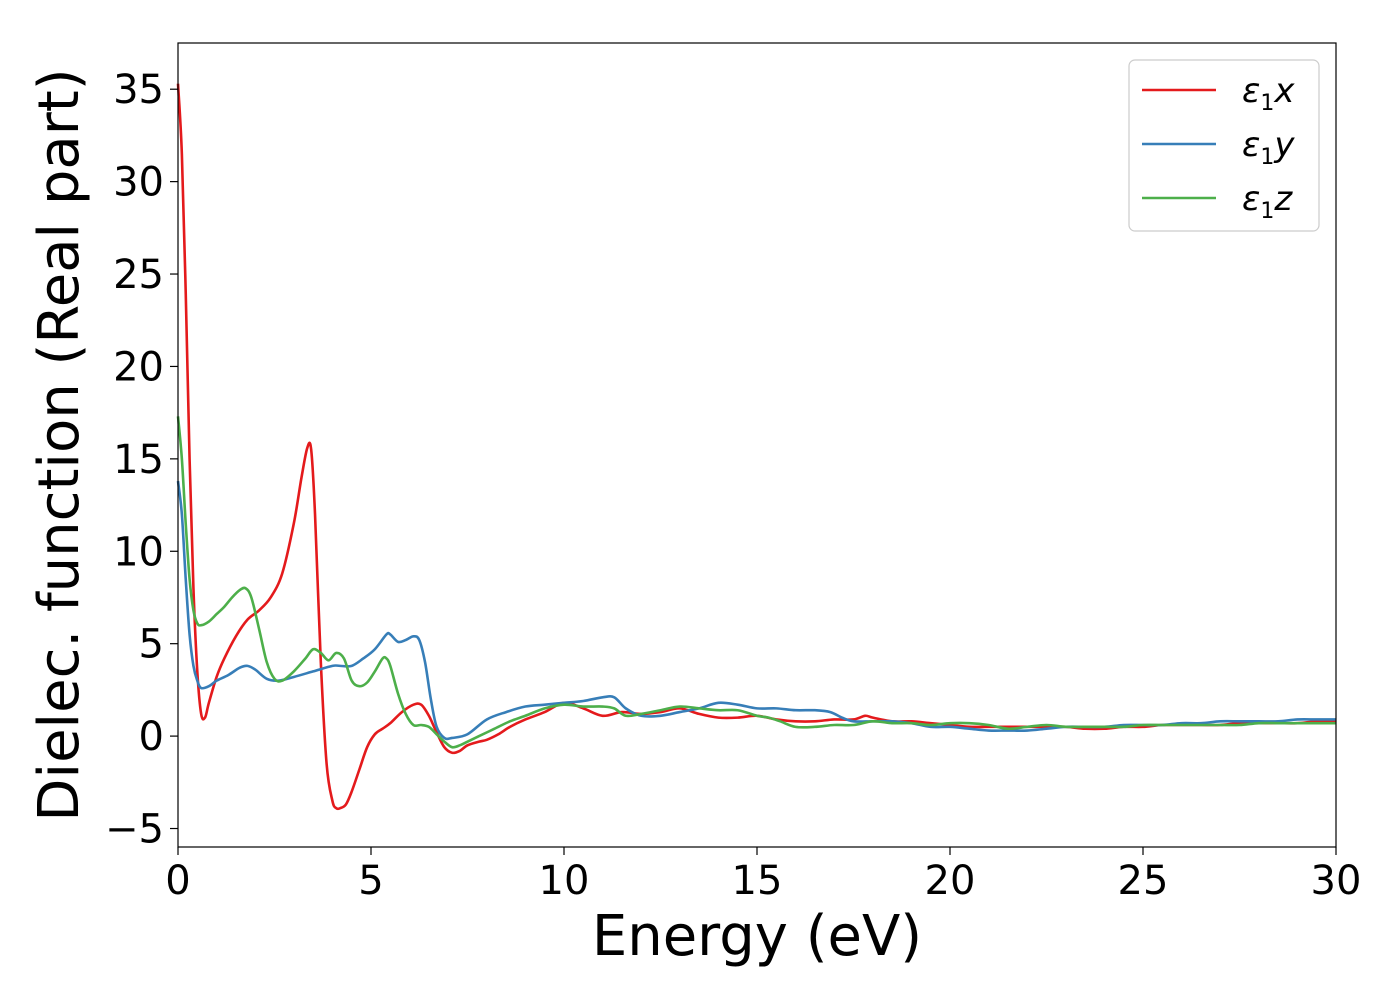  I want to click on x-tick-label: 10, so click(564, 881).